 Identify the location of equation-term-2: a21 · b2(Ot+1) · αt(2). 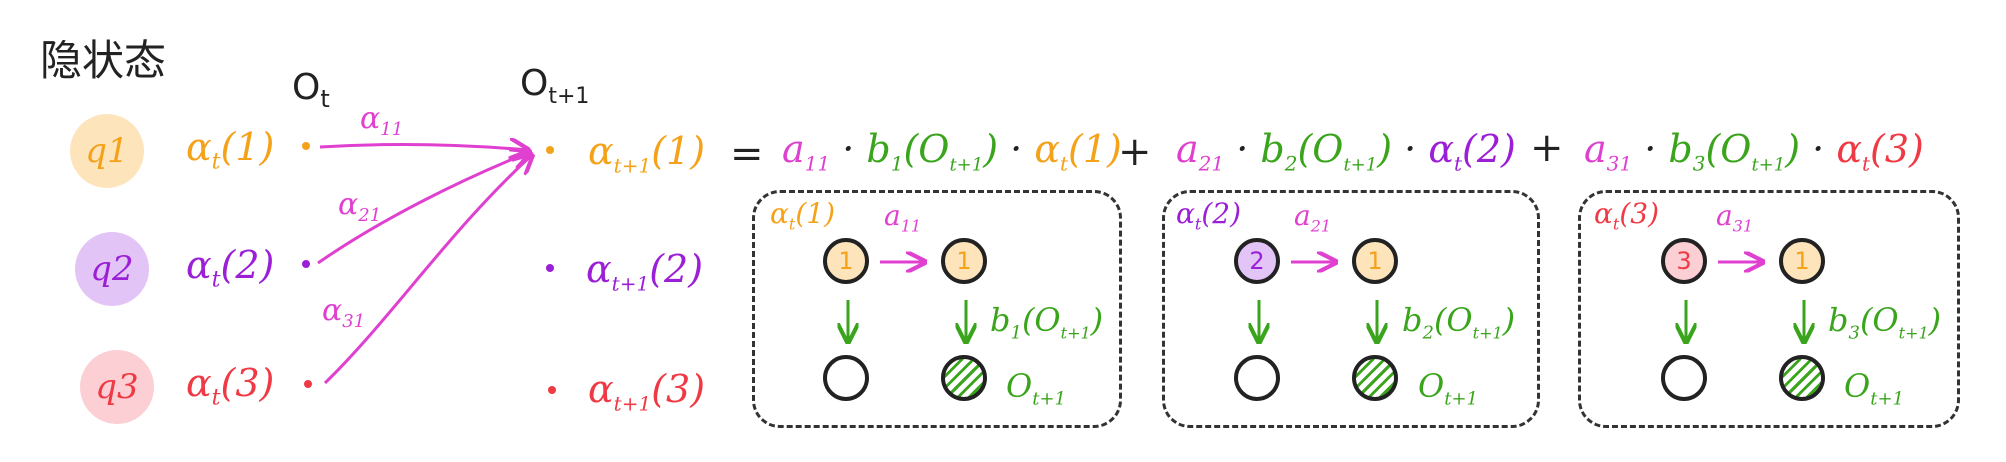
(1346, 151).